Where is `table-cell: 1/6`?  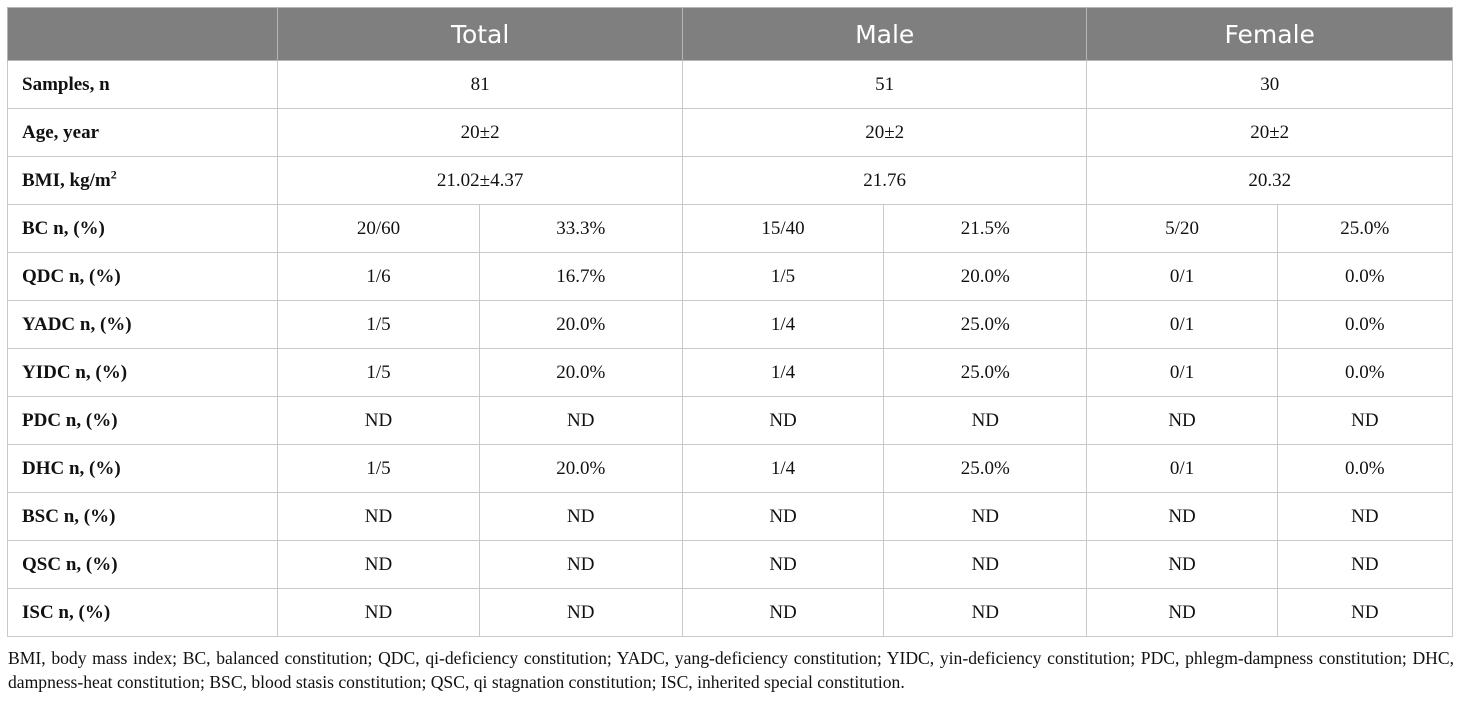 table-cell: 1/6 is located at coordinates (378, 276).